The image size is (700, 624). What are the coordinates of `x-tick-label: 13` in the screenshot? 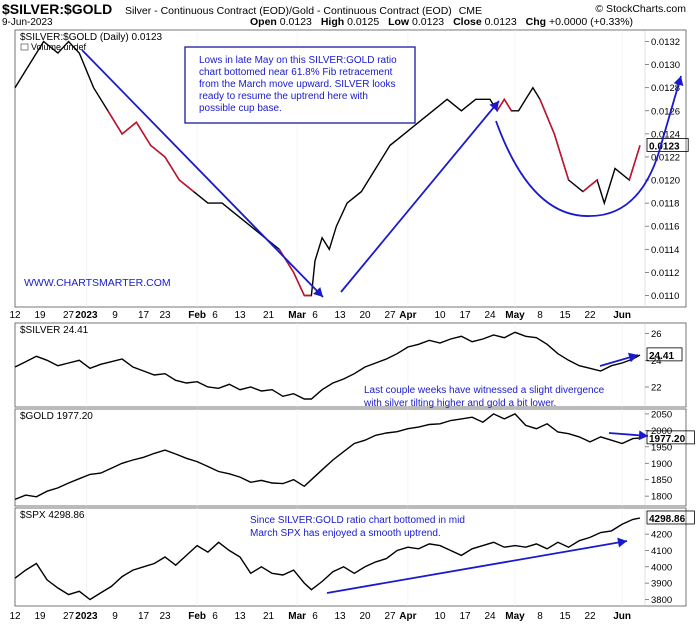 It's located at (240, 315).